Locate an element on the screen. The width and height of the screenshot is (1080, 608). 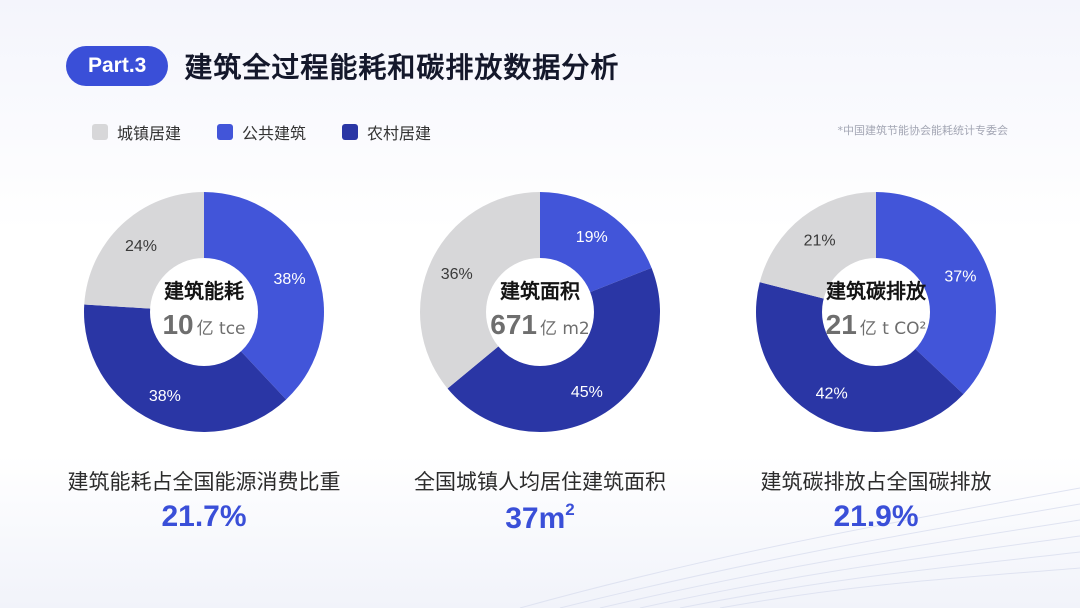
slice-rural-energy is located at coordinates (185, 368).